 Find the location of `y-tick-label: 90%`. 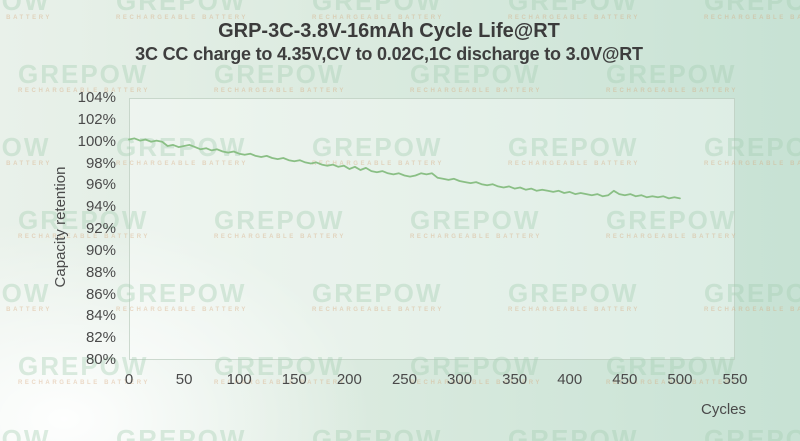

y-tick-label: 90% is located at coordinates (100, 250).